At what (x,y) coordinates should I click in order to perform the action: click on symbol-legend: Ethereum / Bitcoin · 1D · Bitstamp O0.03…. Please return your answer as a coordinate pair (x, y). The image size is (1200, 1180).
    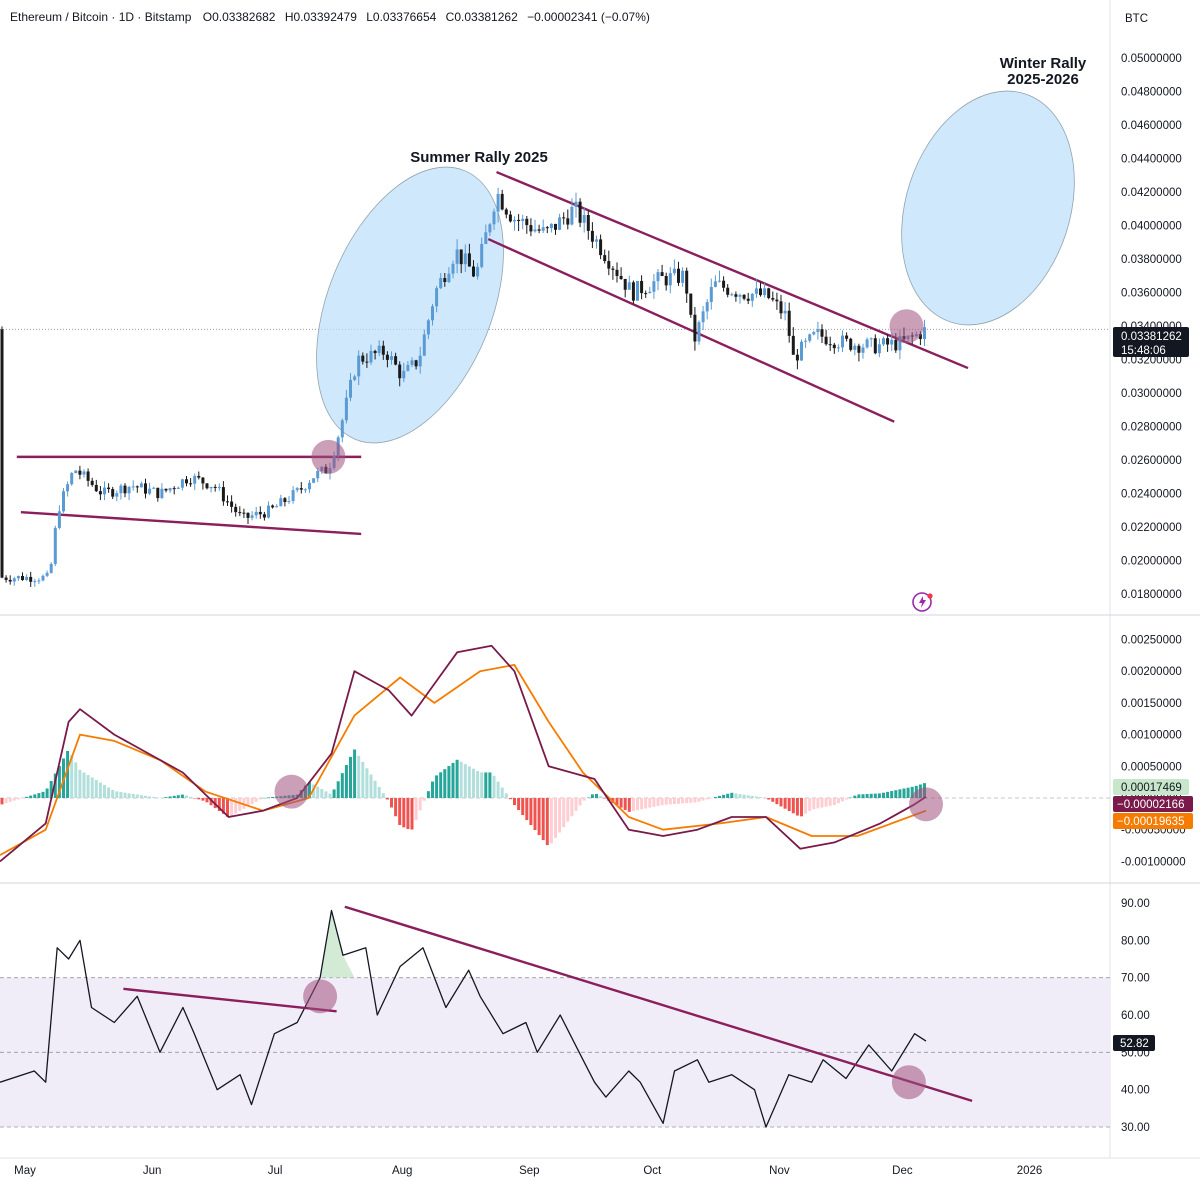
    Looking at the image, I should click on (330, 17).